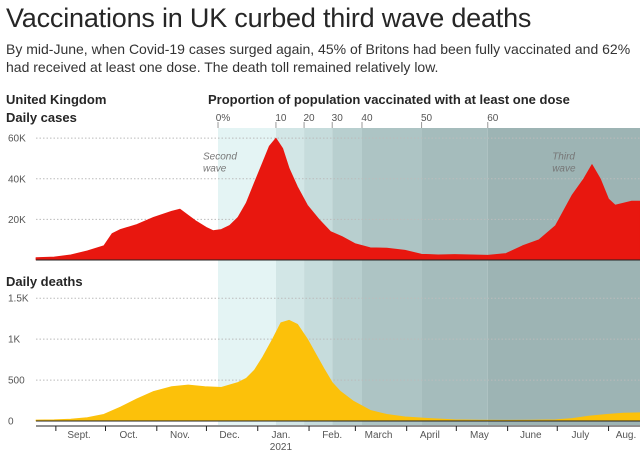 The image size is (640, 452). I want to click on y-tick-label-1-3: 1.5K, so click(18, 299).